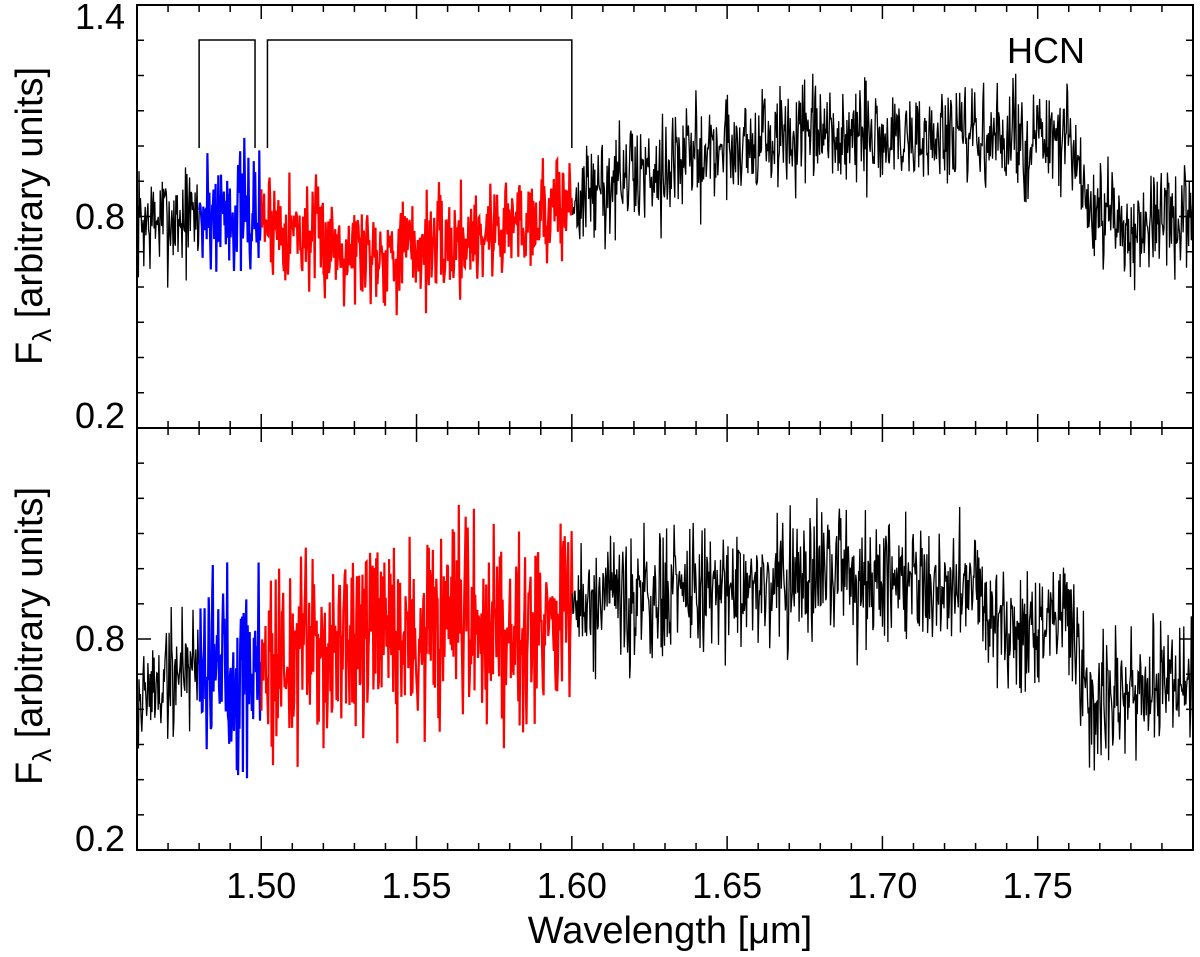 This screenshot has height=957, width=1200. I want to click on x-tick-label: 1.55, so click(416, 885).